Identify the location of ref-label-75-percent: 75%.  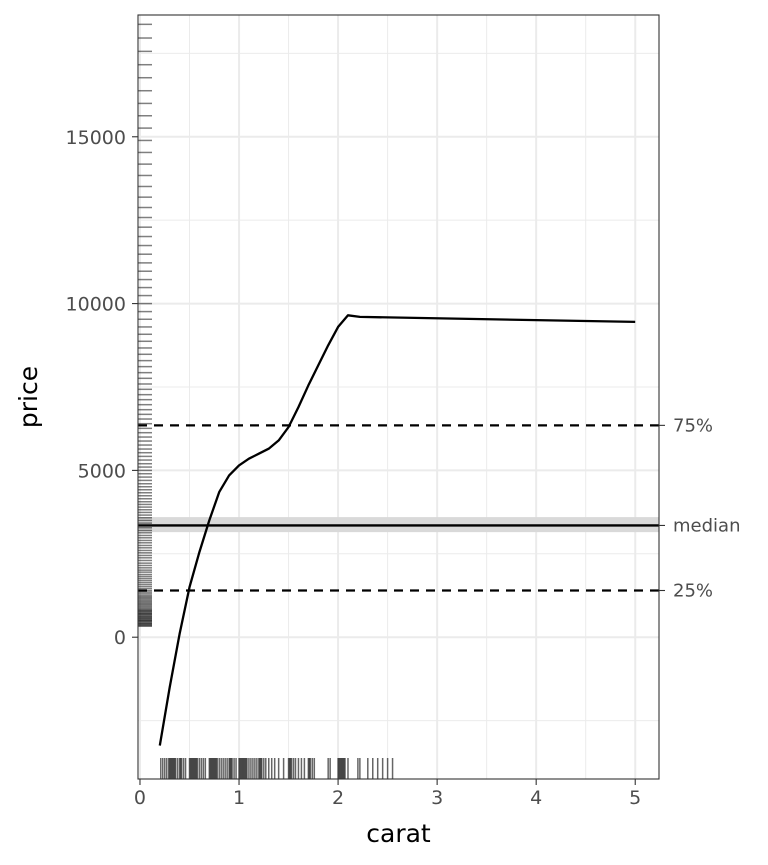
(693, 425).